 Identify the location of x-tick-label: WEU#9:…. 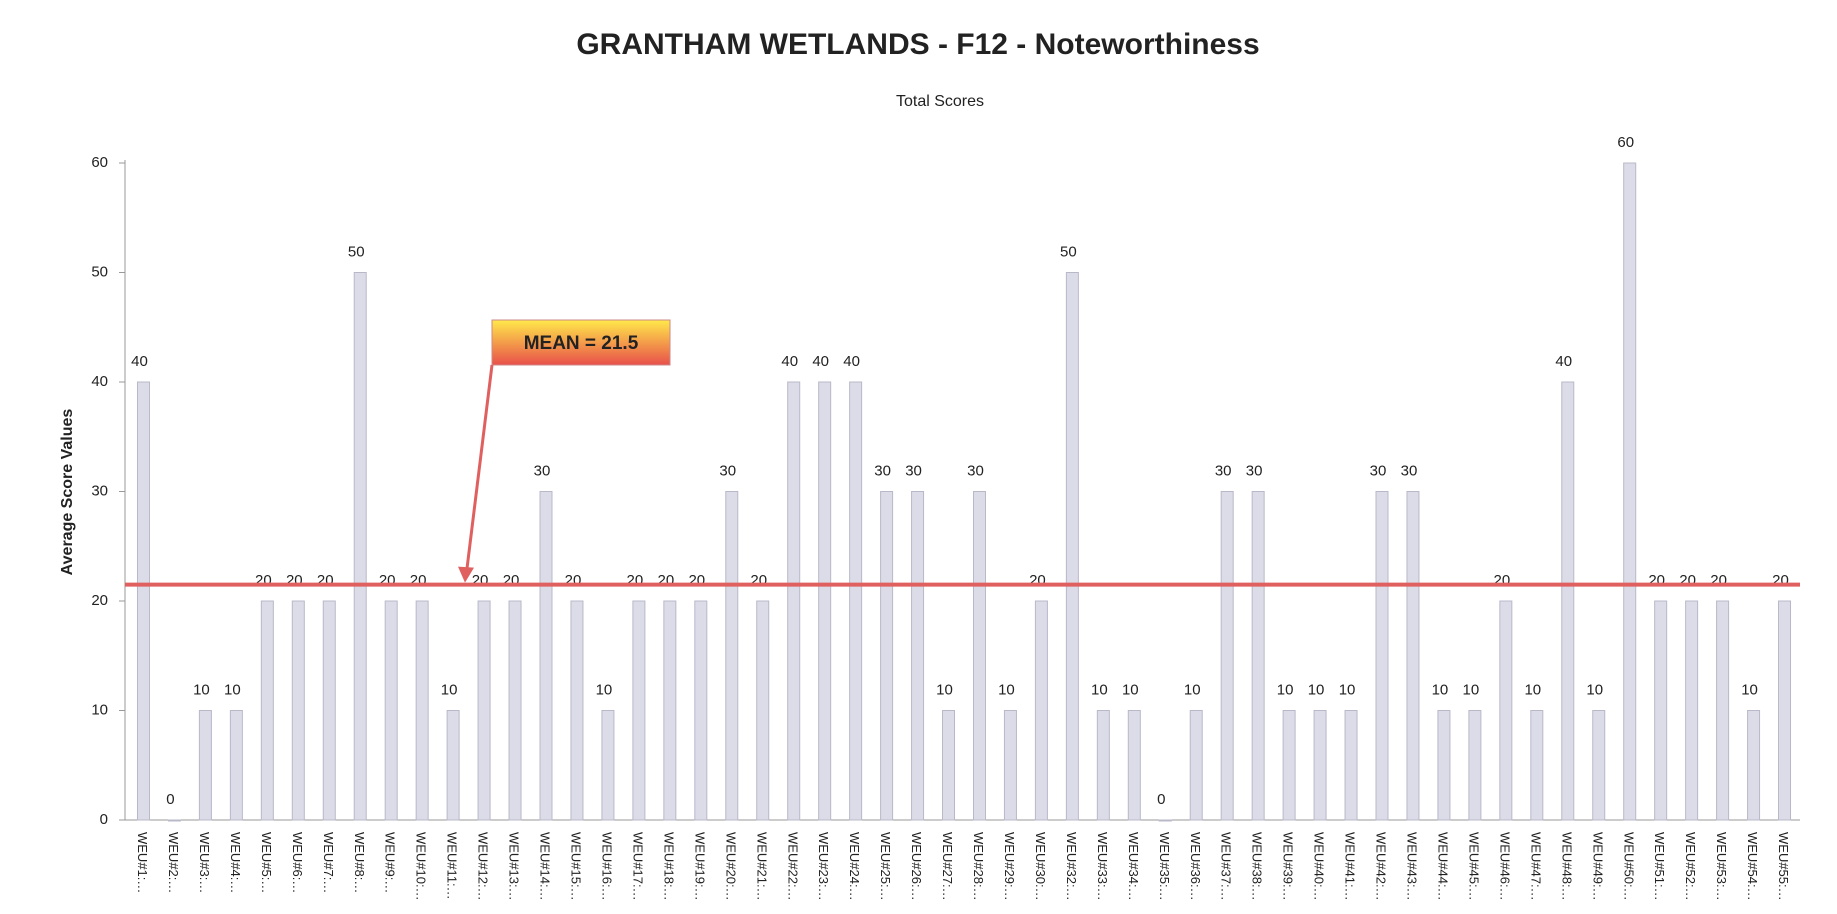
(390, 862).